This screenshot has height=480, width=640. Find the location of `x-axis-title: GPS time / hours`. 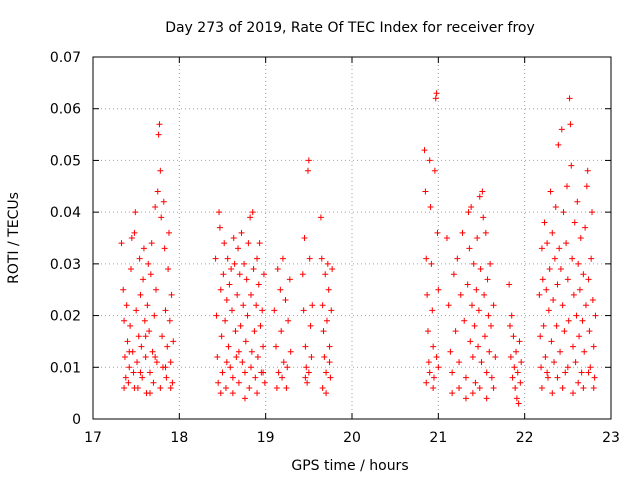

x-axis-title: GPS time / hours is located at coordinates (349, 466).